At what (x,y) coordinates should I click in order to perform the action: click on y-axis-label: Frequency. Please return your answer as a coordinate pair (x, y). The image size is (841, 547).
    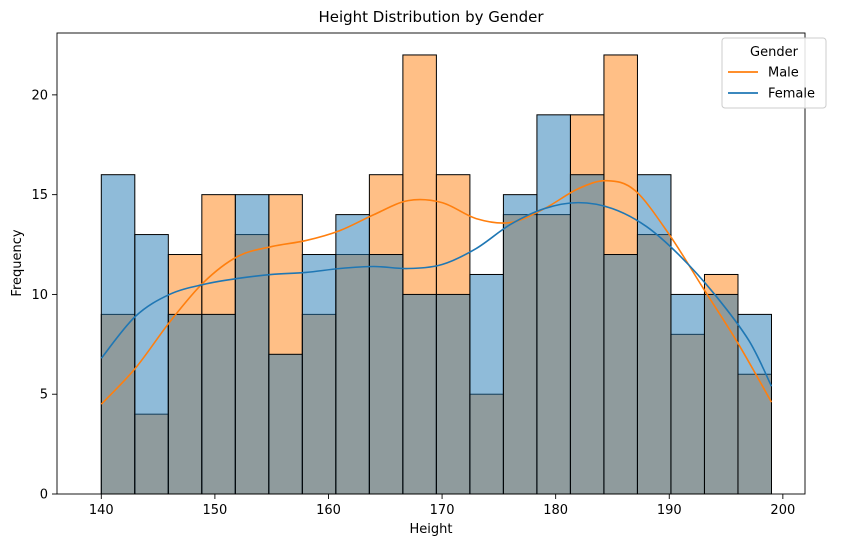
    Looking at the image, I should click on (17, 262).